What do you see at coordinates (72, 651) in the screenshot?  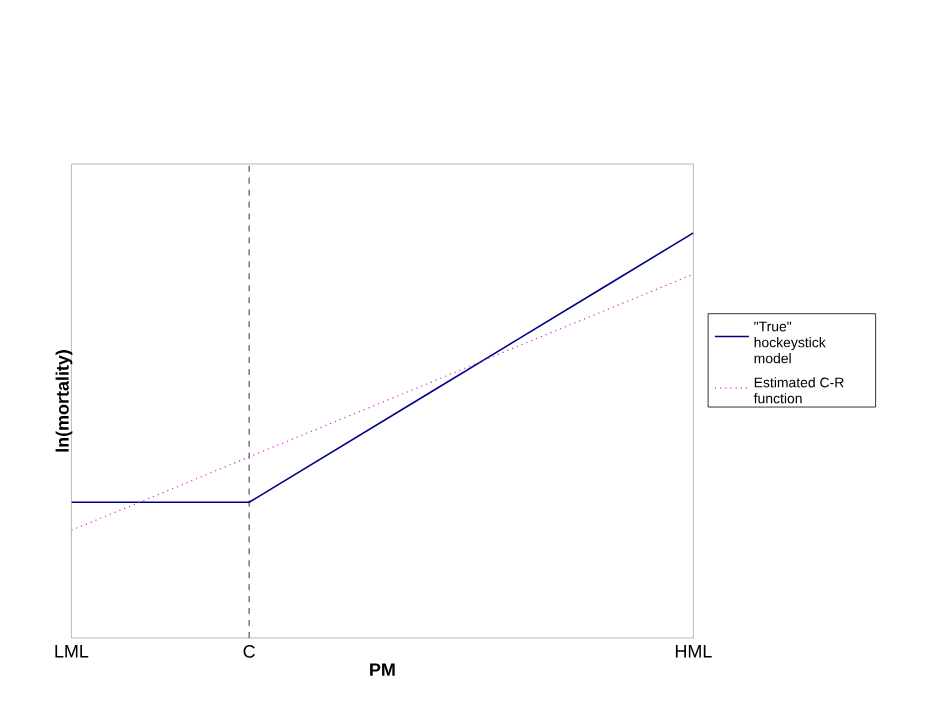 I see `x-tick-label: LML` at bounding box center [72, 651].